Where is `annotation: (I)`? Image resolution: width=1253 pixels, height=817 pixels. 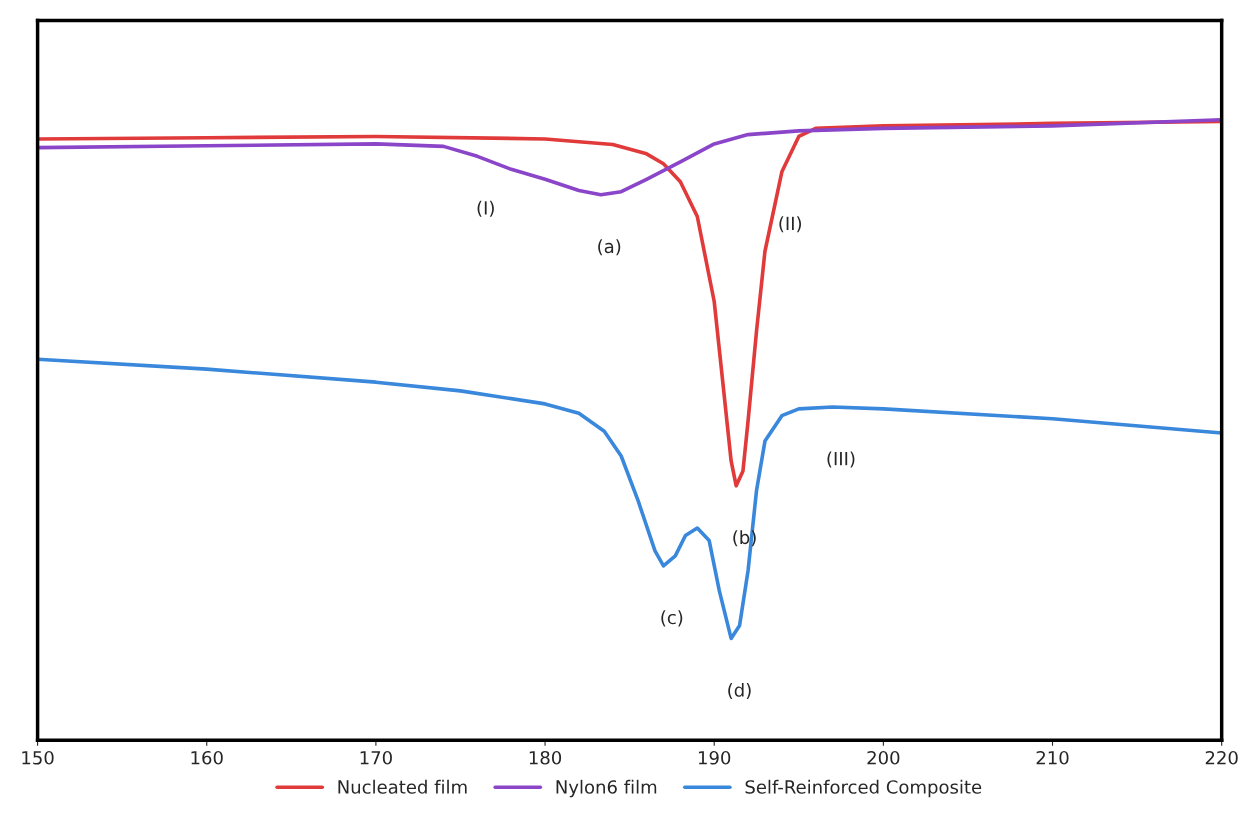
annotation: (I) is located at coordinates (485, 208).